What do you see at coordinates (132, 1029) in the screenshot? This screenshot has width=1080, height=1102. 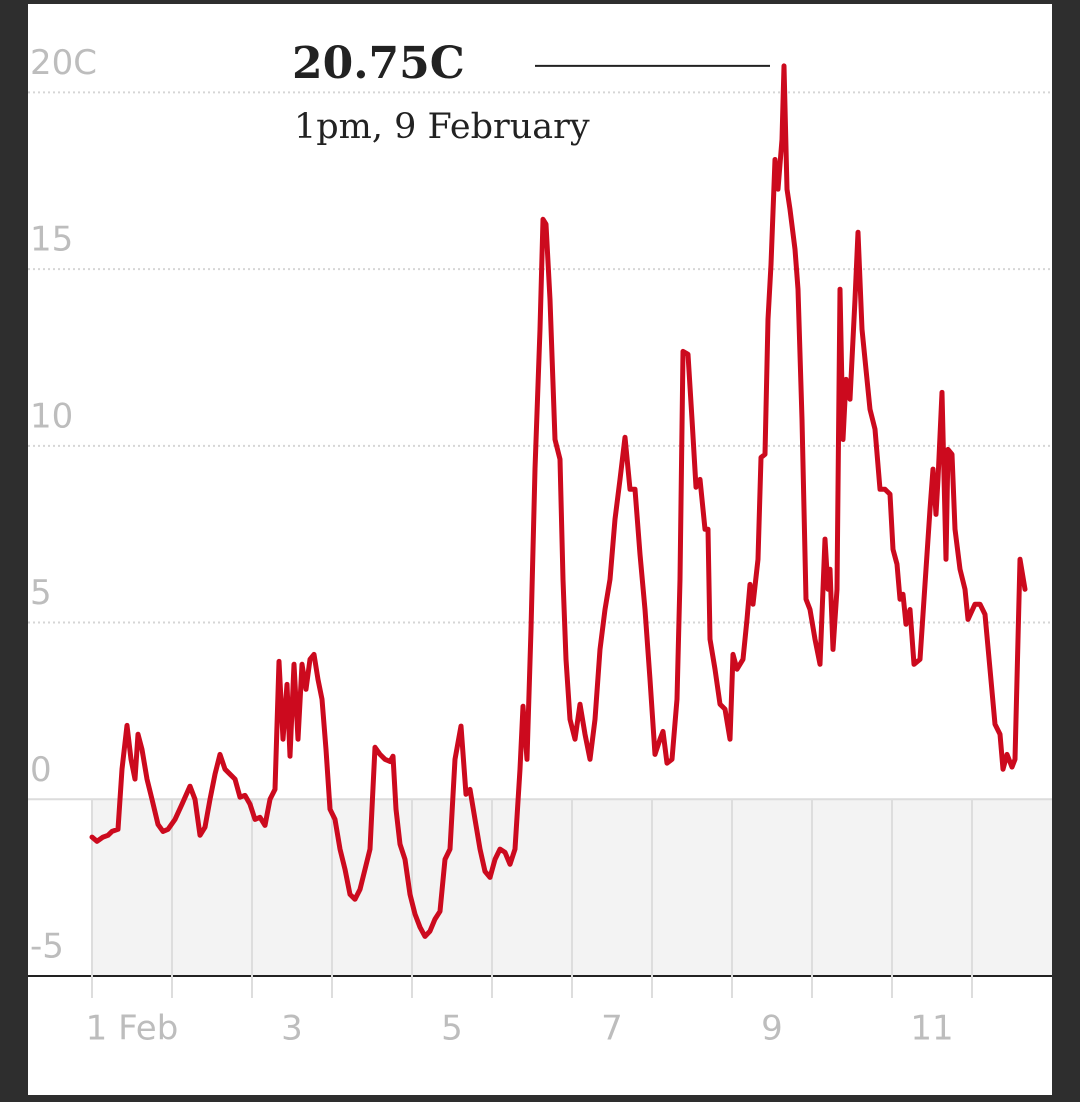 I see `x-tick-label: 1 Feb` at bounding box center [132, 1029].